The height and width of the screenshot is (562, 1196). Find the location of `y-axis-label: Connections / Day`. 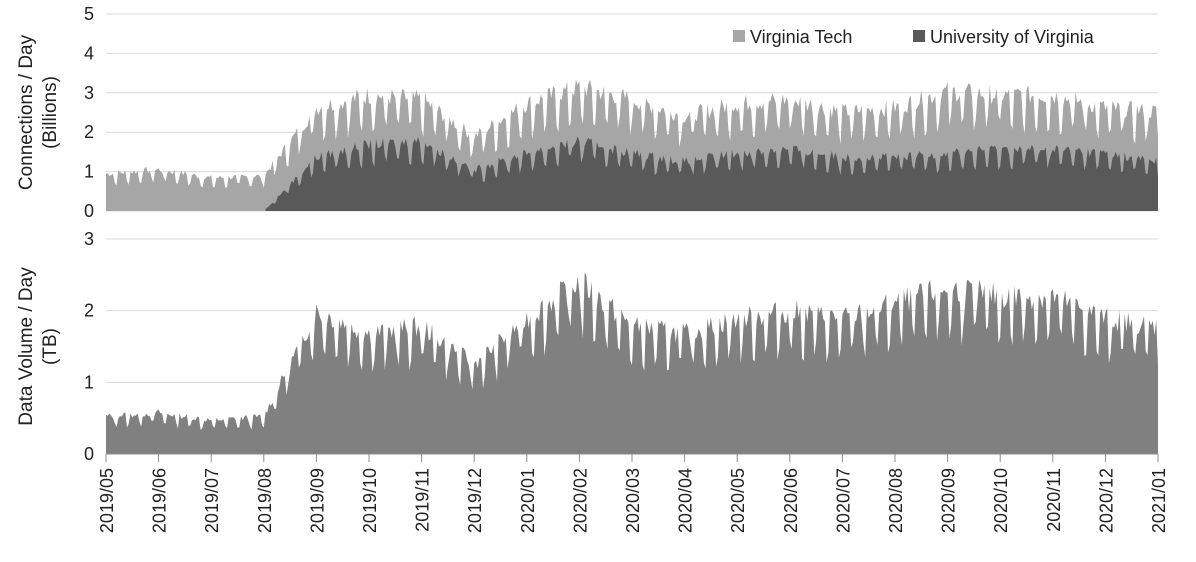

y-axis-label: Connections / Day is located at coordinates (26, 112).